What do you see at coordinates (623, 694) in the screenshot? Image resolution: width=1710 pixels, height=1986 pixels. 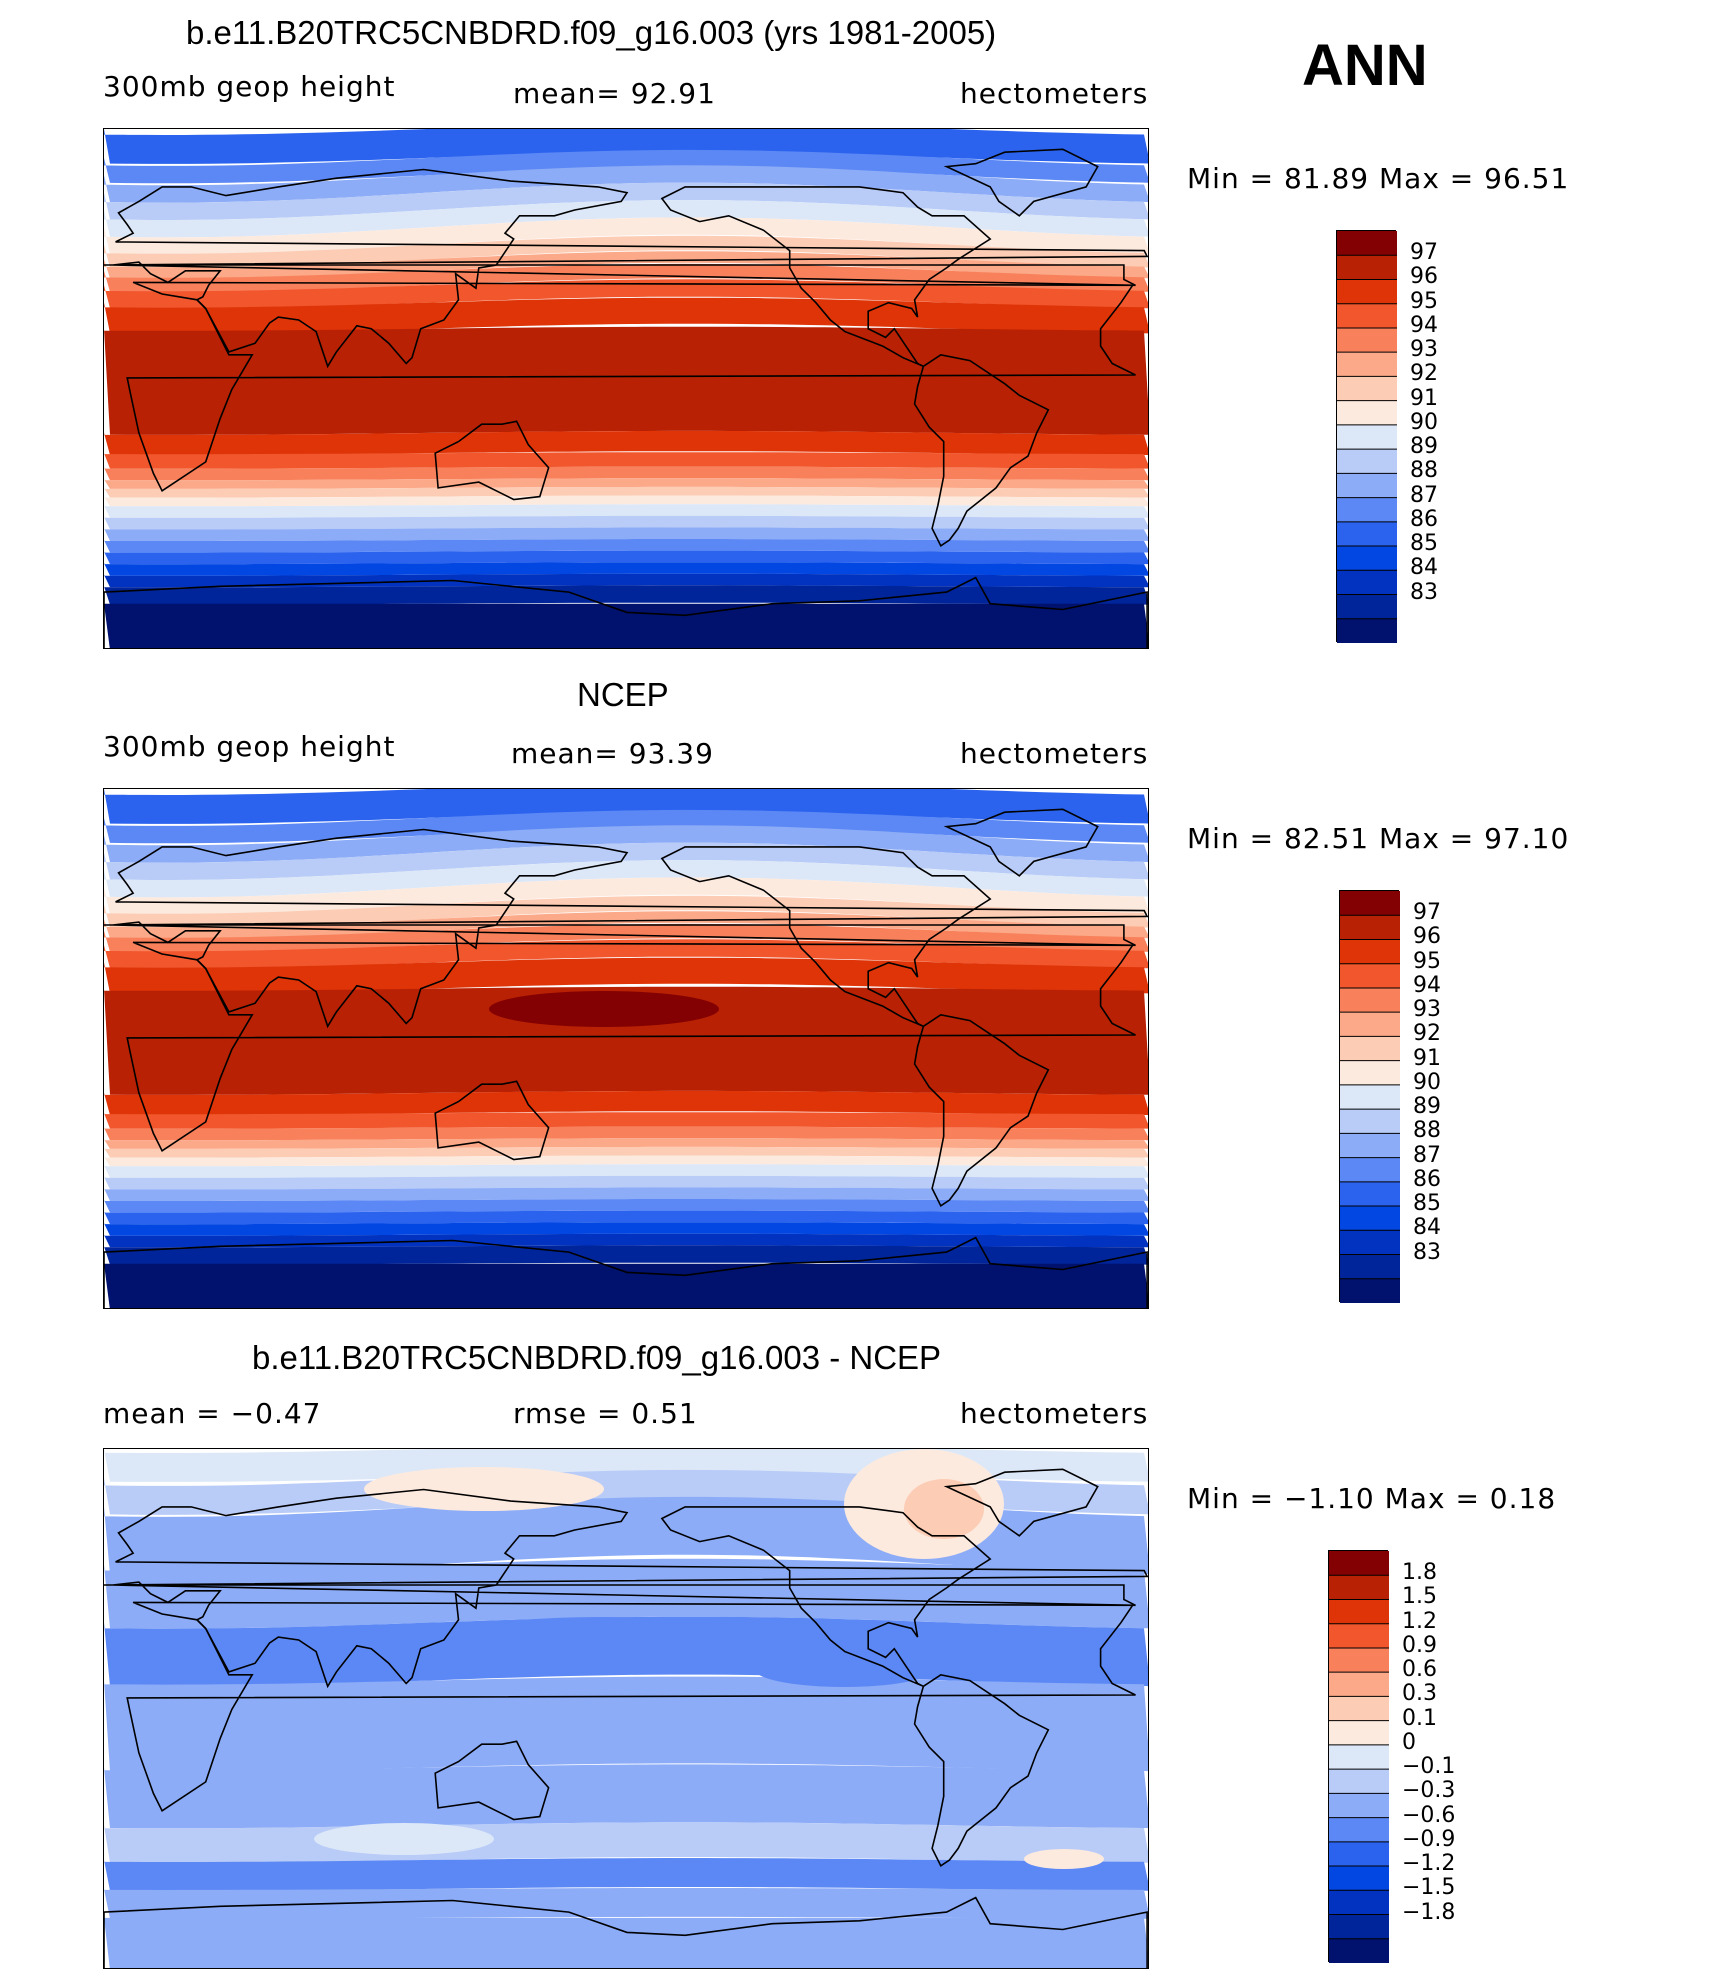 I see `panel2-title: NCEP` at bounding box center [623, 694].